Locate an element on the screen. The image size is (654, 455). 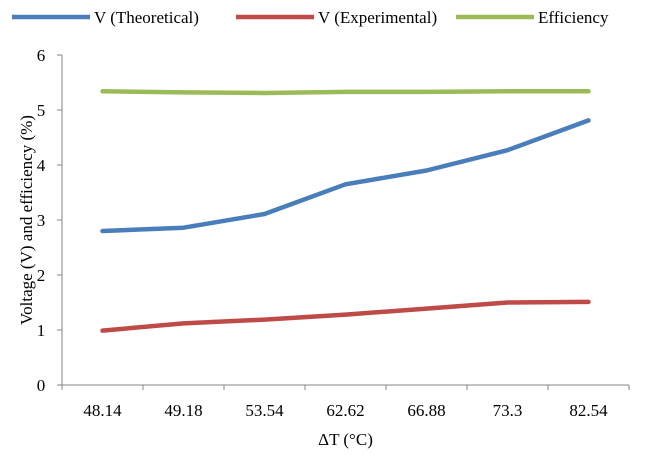
y-axis-title: Voltage (V) and efficiency (%) is located at coordinates (26, 220).